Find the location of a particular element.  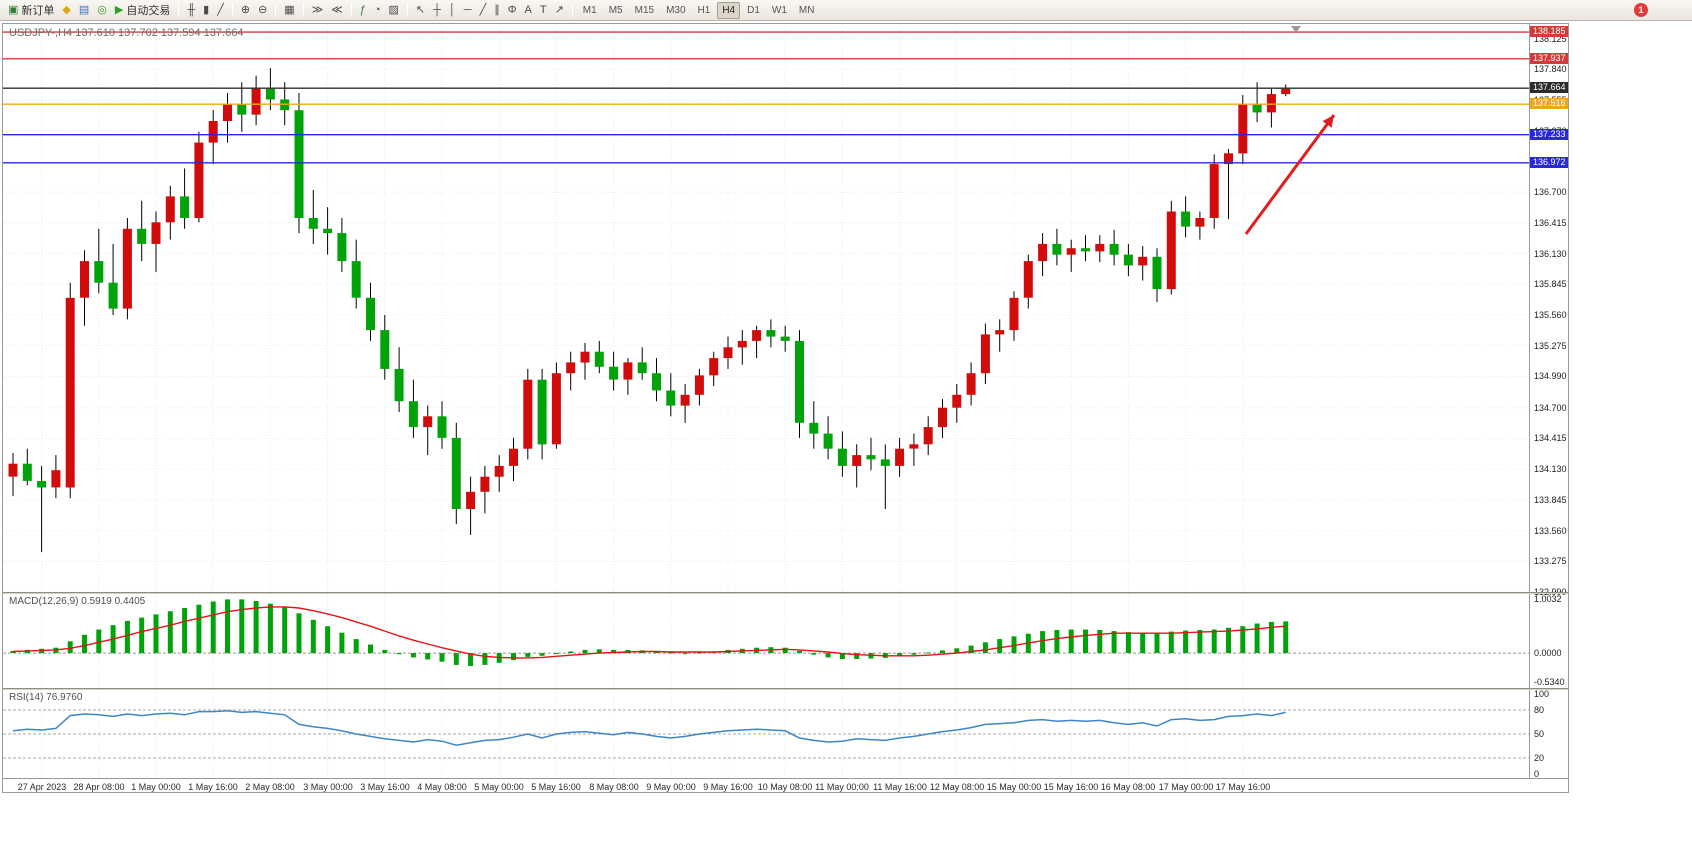

text-label-button: T is located at coordinates (543, 10).